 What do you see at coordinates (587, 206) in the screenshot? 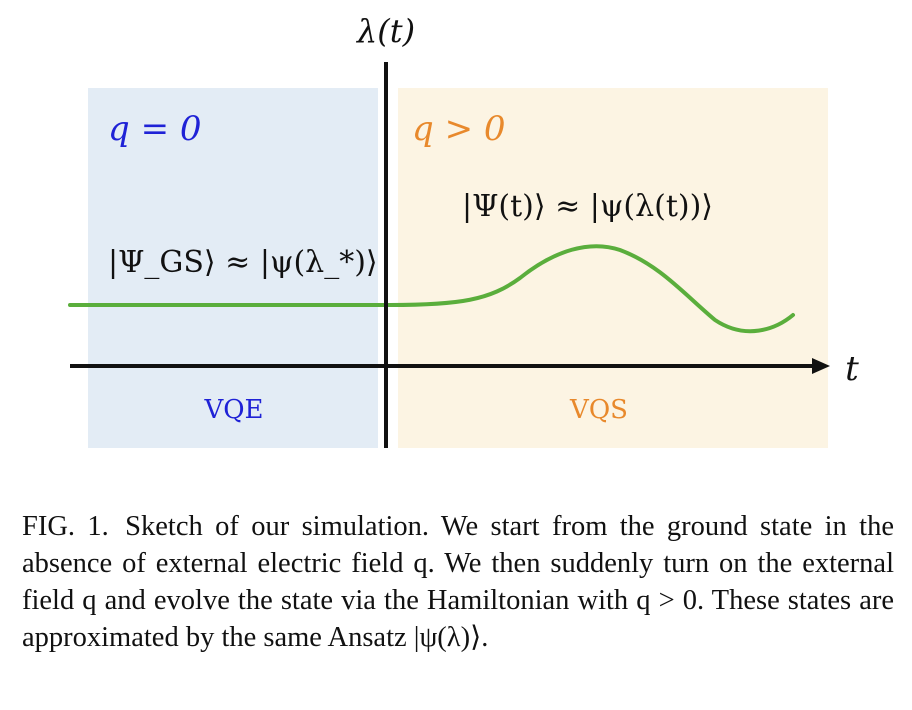
I see `evolved-state-equation: |Ψ(t)⟩ ≈ |ψ(λ(t))⟩` at bounding box center [587, 206].